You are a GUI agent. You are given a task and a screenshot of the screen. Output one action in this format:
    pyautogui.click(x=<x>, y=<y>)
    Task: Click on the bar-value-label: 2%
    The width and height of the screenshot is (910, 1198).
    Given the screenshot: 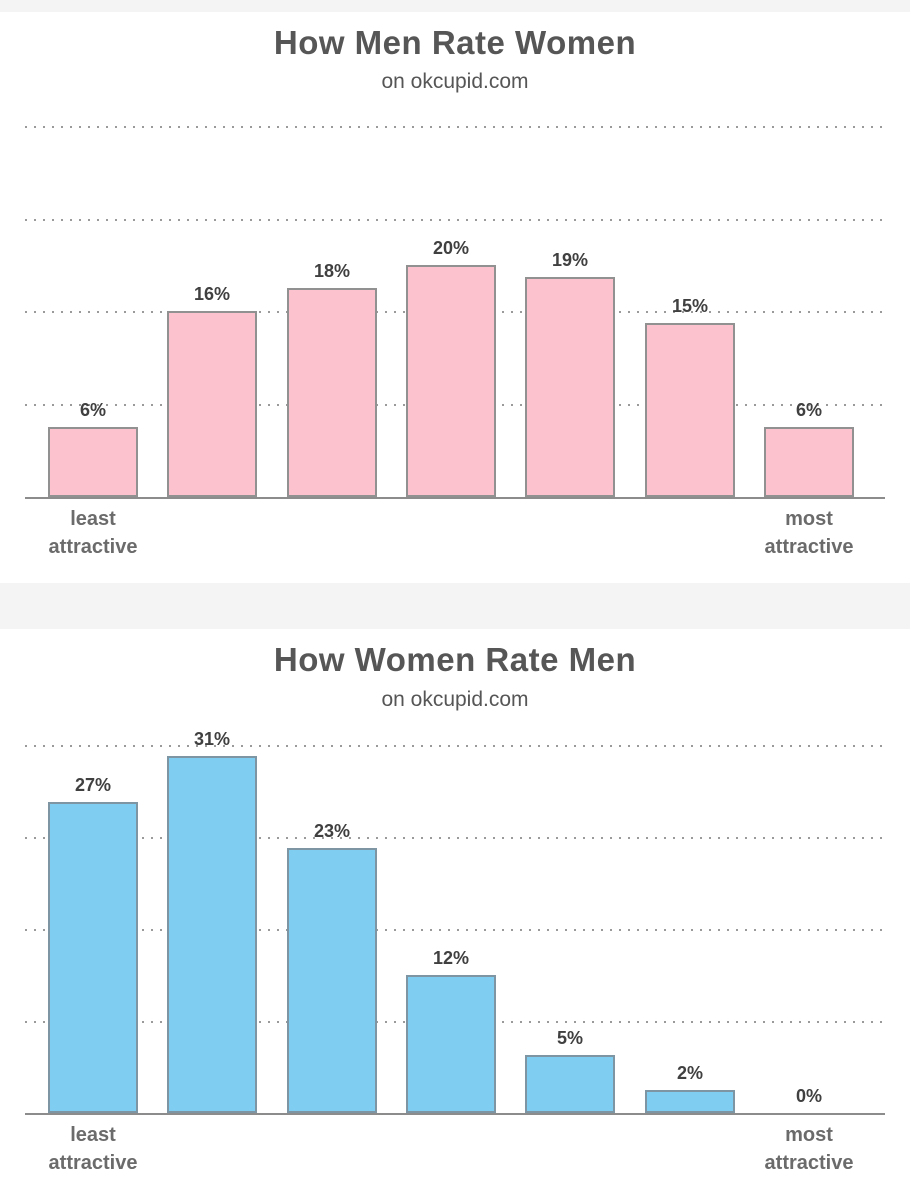 What is the action you would take?
    pyautogui.click(x=689, y=1073)
    